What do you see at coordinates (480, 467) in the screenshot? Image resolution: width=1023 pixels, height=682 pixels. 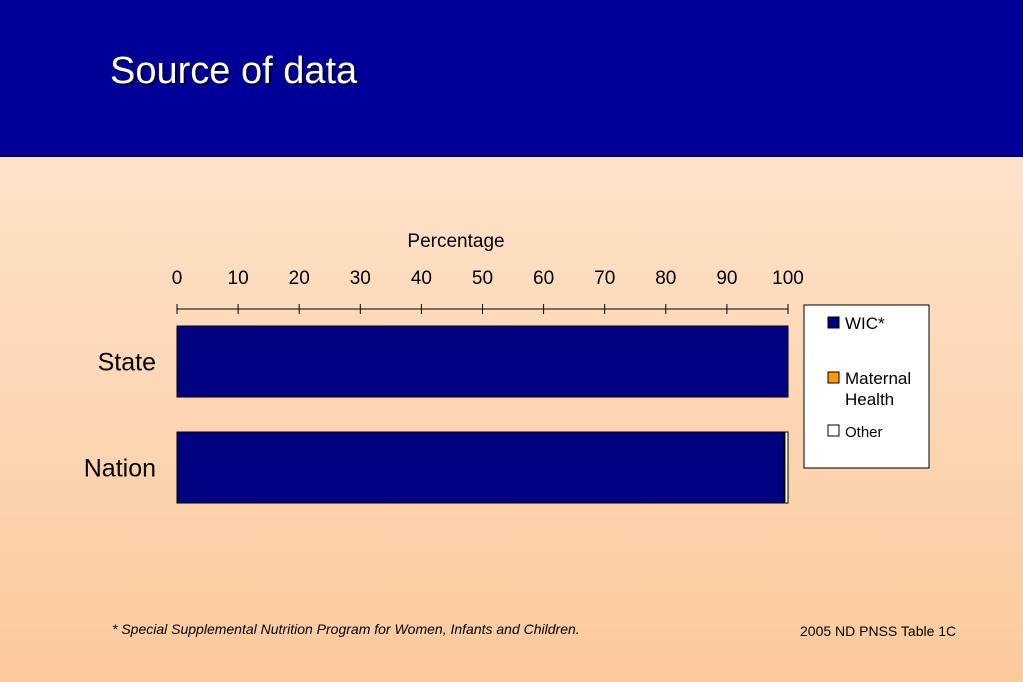 I see `bar-nation-wic` at bounding box center [480, 467].